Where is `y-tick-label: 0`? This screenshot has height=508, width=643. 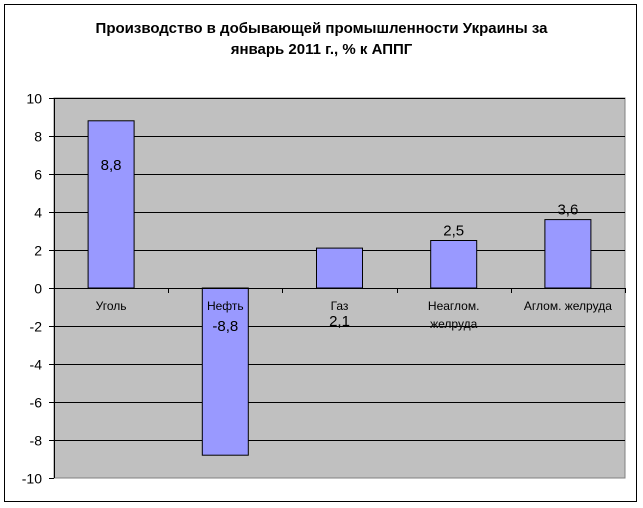 y-tick-label: 0 is located at coordinates (38, 289).